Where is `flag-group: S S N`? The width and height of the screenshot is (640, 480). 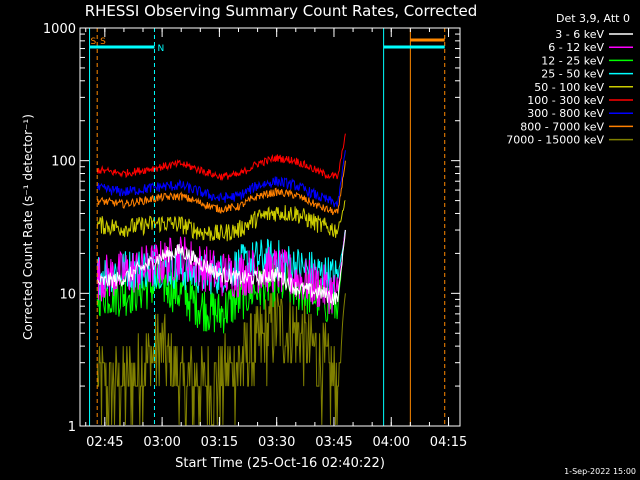
flag-group: S S N is located at coordinates (267, 45).